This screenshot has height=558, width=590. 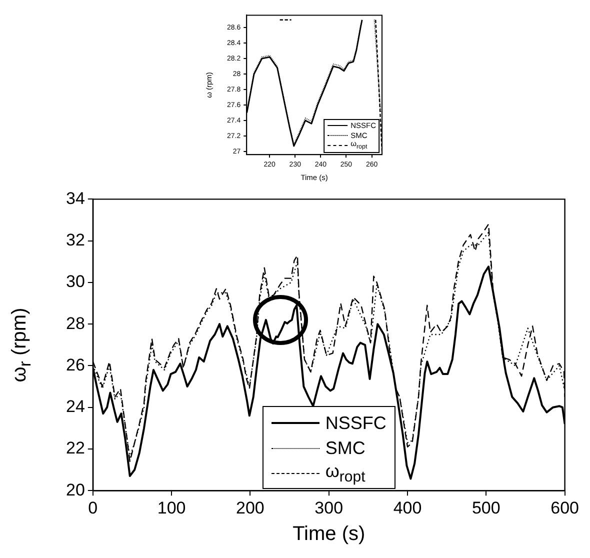 I want to click on y-tick-label: 30, so click(x=75, y=282).